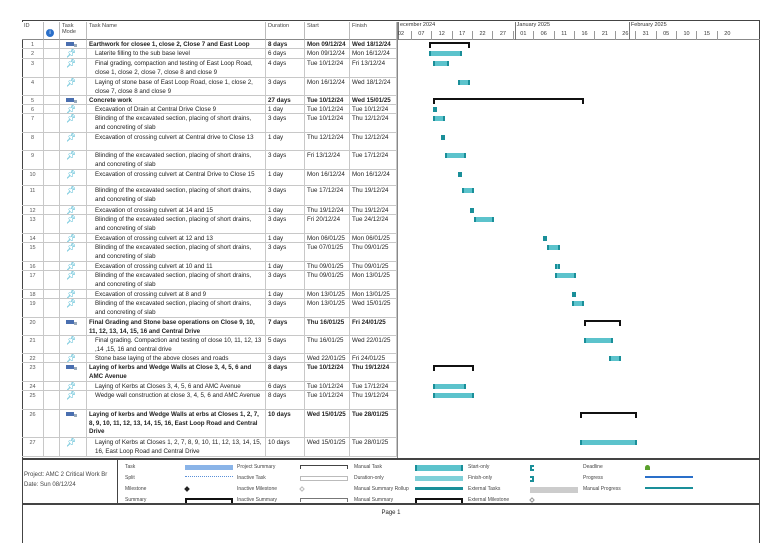 This screenshot has height=543, width=768. What do you see at coordinates (327, 238) in the screenshot?
I see `task-start: Mon 06/01/25` at bounding box center [327, 238].